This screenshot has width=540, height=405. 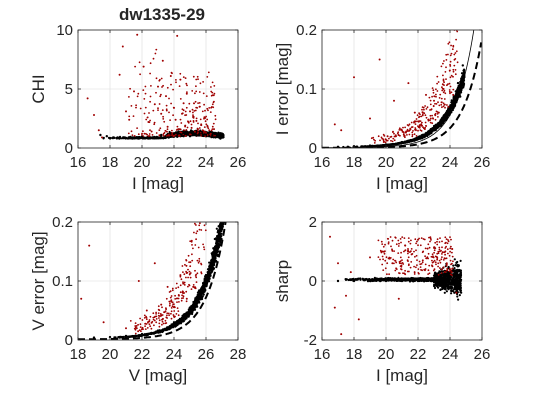 I want to click on x-tick-label: 28, so click(x=238, y=354).